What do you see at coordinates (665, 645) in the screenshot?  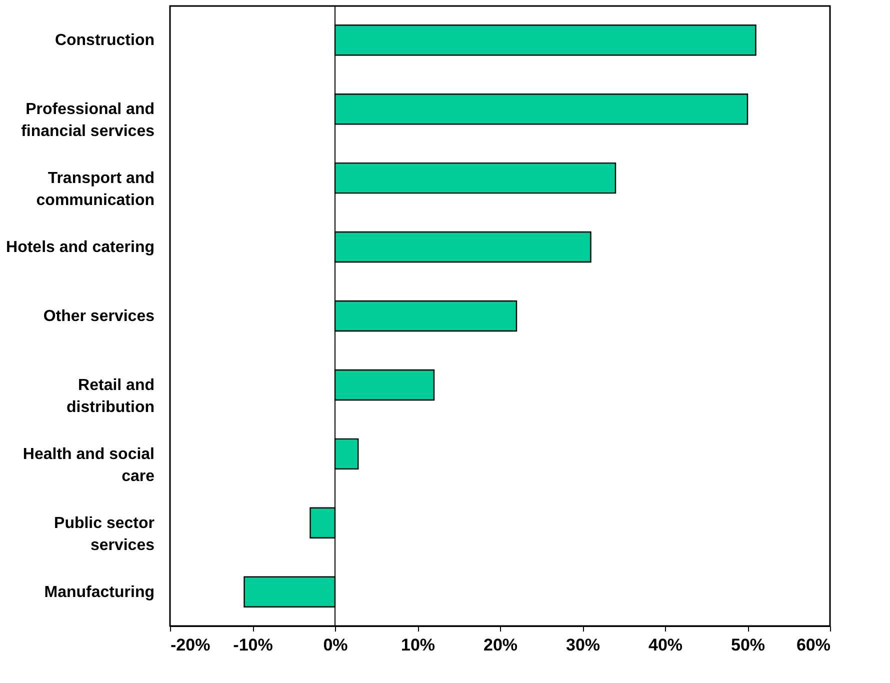 I see `x-tick-label: 40%` at bounding box center [665, 645].